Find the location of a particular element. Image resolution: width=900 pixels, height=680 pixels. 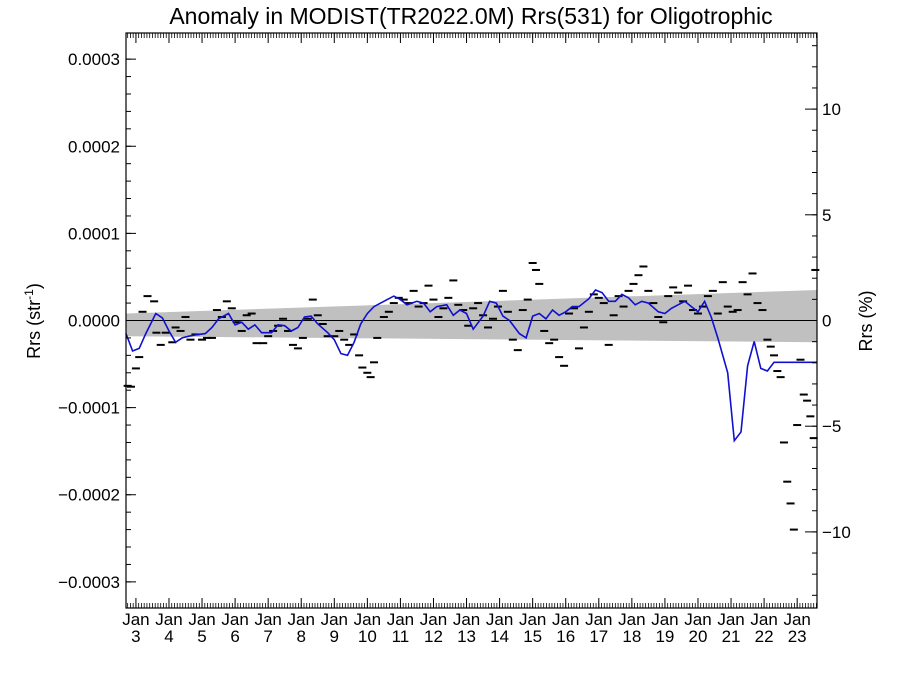

x-tick-label-year: 18 is located at coordinates (631, 636).